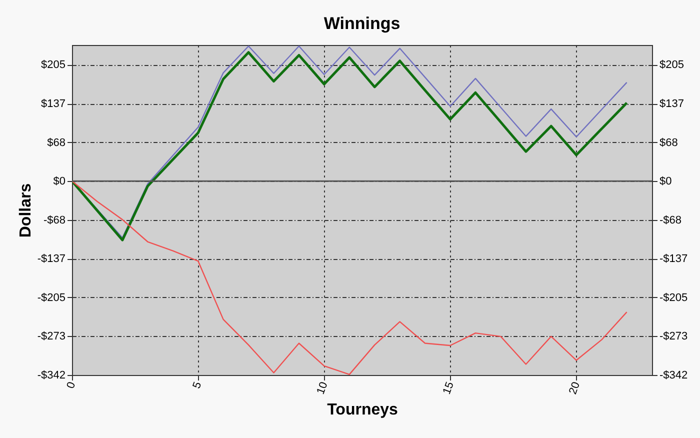 The height and width of the screenshot is (438, 700). I want to click on y-tick-label: -$68, so click(54, 220).